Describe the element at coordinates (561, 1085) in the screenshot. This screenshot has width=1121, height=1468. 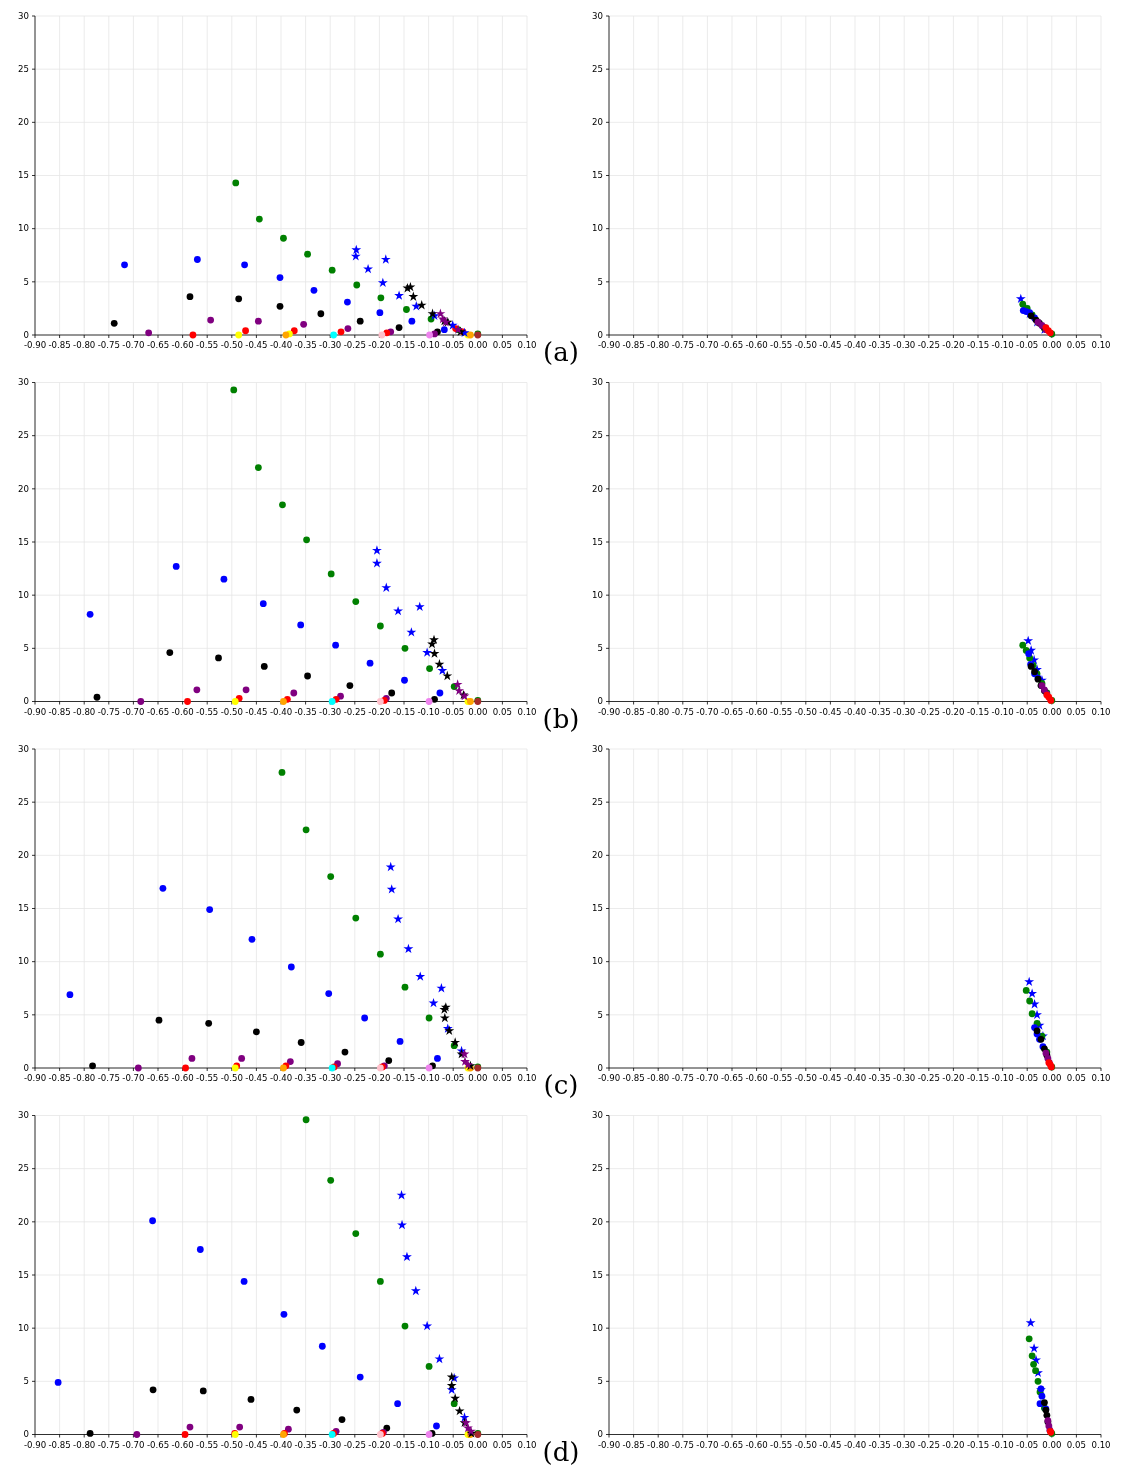
I see `text: (c)` at that location.